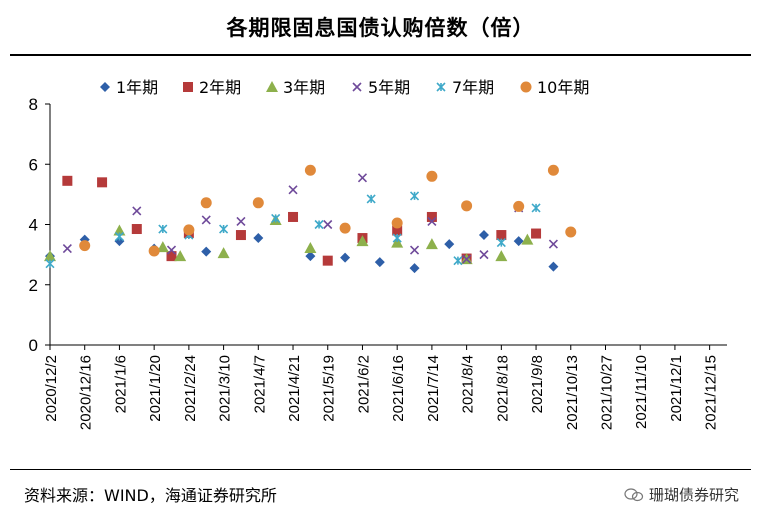  What do you see at coordinates (563, 87) in the screenshot?
I see `legend-label: 10年期` at bounding box center [563, 87].